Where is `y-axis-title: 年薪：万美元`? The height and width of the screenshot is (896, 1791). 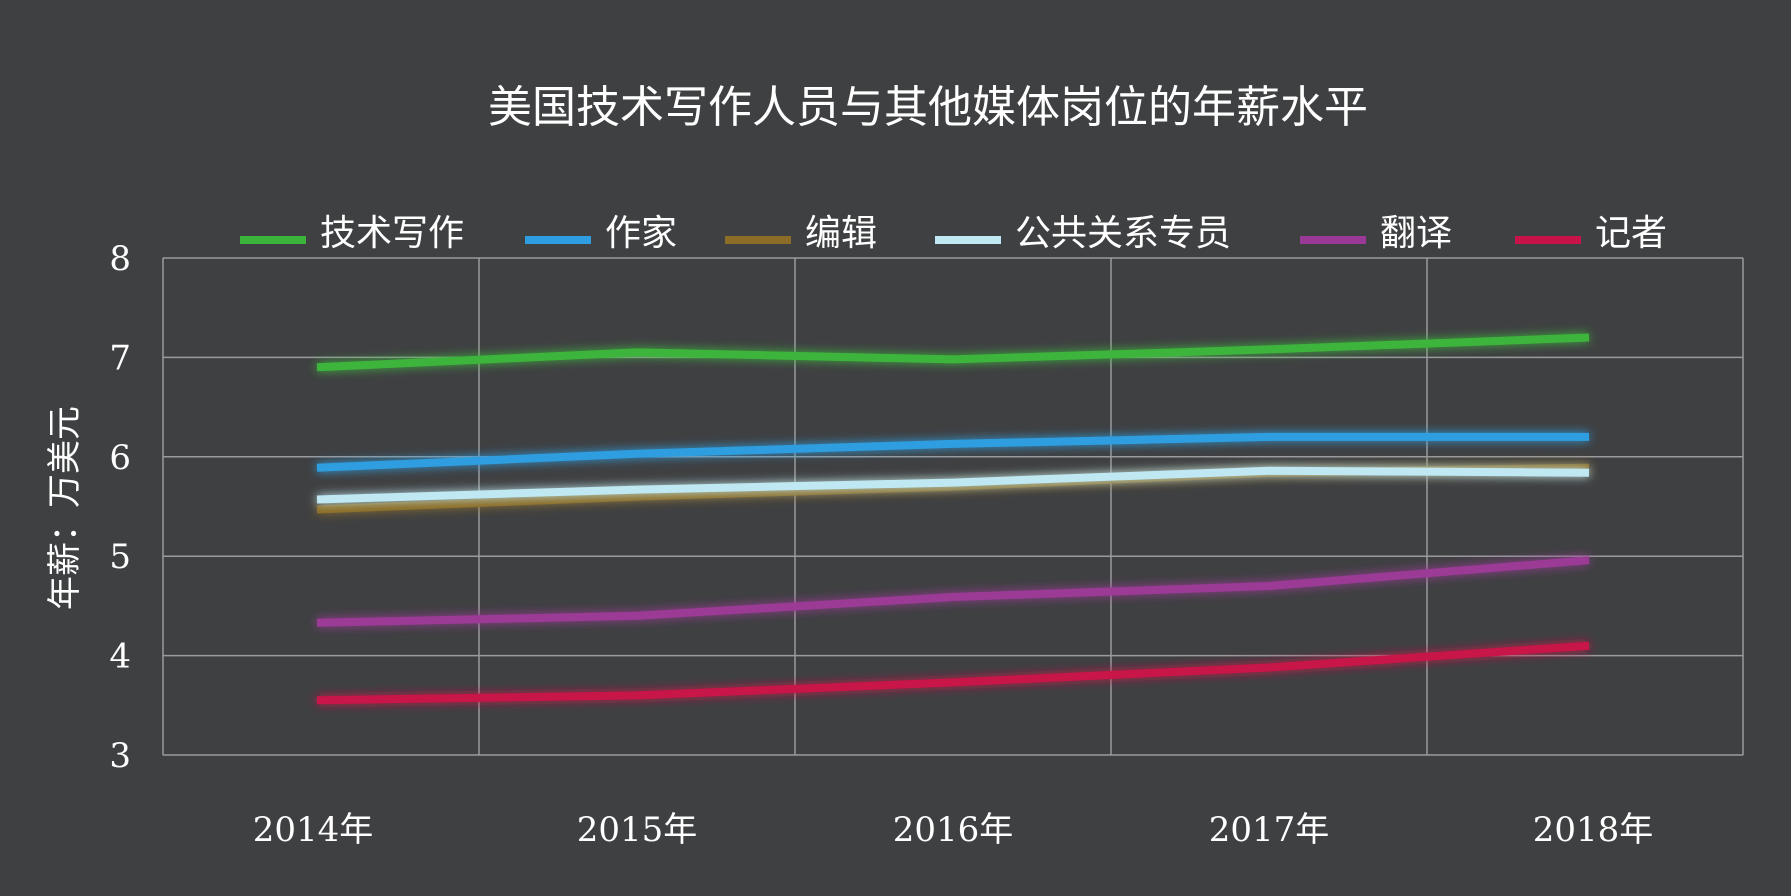
y-axis-title: 年薪：万美元 is located at coordinates (65, 508).